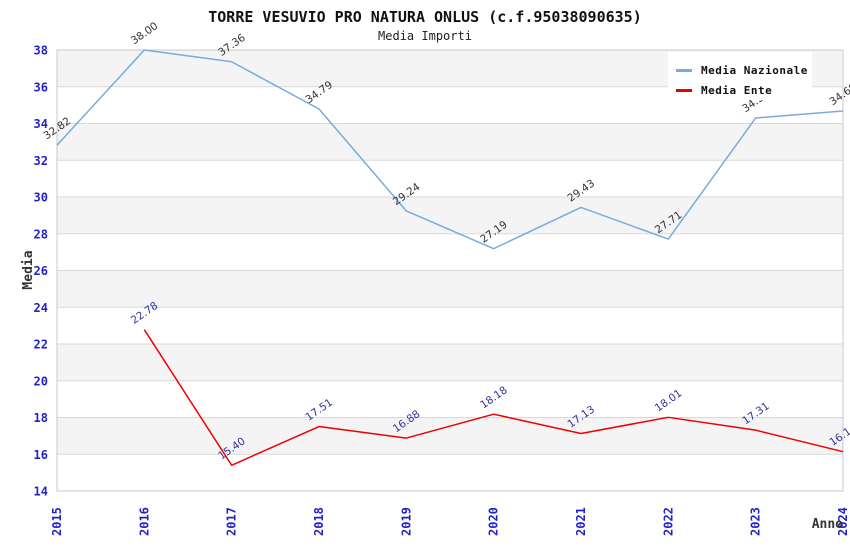  Describe the element at coordinates (144, 521) in the screenshot. I see `x-tick-label: 2016` at that location.